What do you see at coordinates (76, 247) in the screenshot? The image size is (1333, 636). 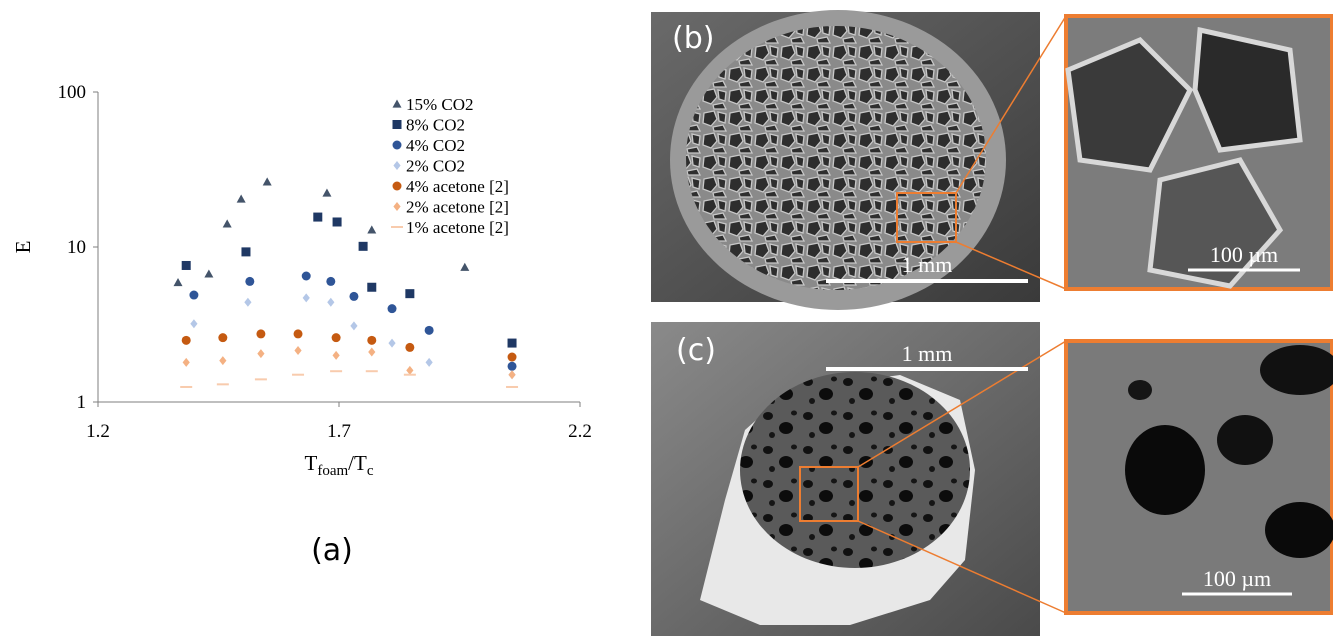 I see `y-tick-label: 10` at bounding box center [76, 247].